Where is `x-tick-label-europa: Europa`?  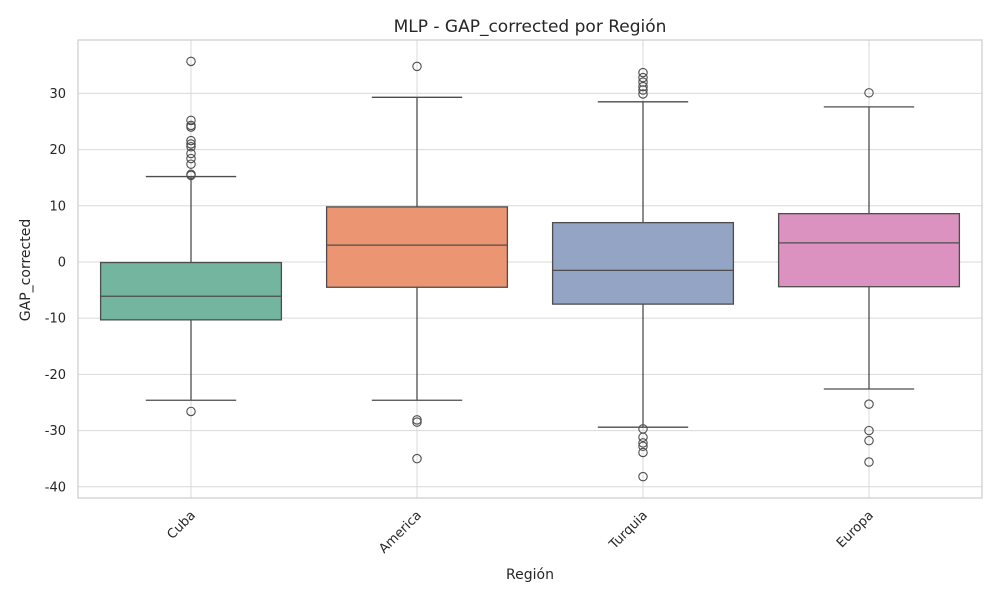
x-tick-label-europa: Europa is located at coordinates (855, 529).